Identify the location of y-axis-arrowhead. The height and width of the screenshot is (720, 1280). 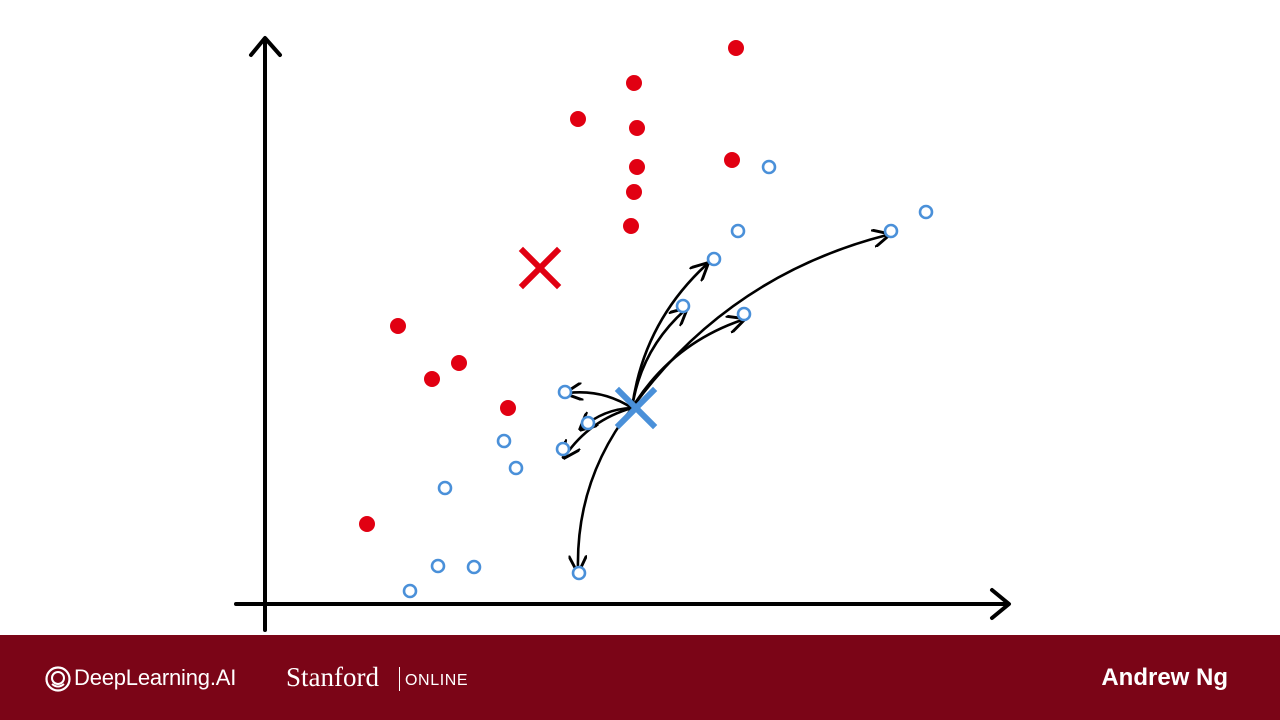
(265, 46).